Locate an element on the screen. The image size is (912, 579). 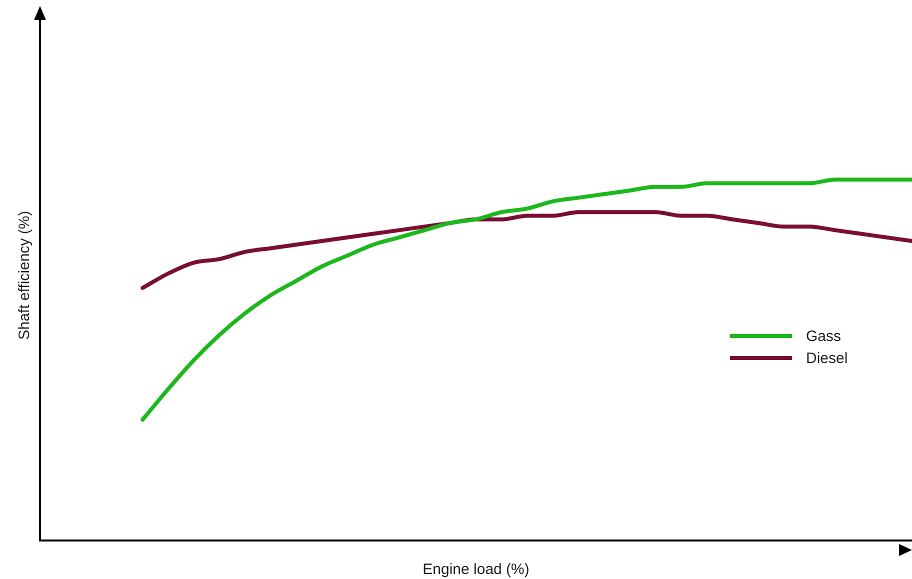
y-axis-title: Shaft efficiency (%) is located at coordinates (25, 275).